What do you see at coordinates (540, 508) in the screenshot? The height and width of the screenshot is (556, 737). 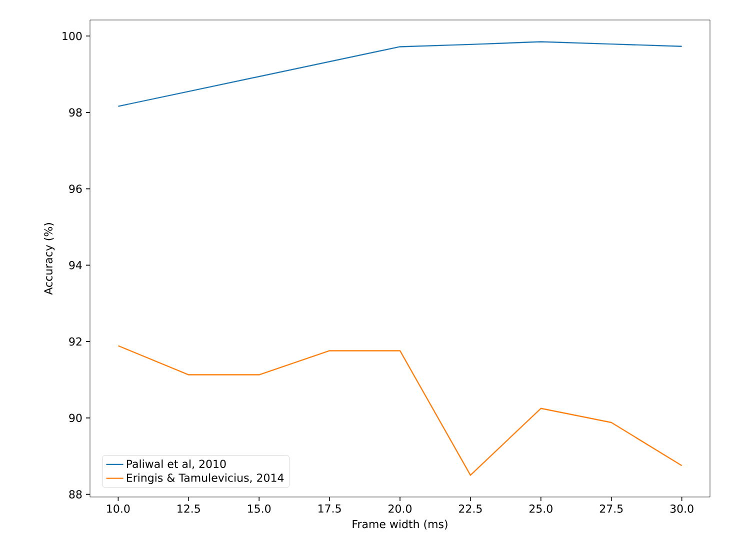 I see `x-tick-label: 25.0` at bounding box center [540, 508].